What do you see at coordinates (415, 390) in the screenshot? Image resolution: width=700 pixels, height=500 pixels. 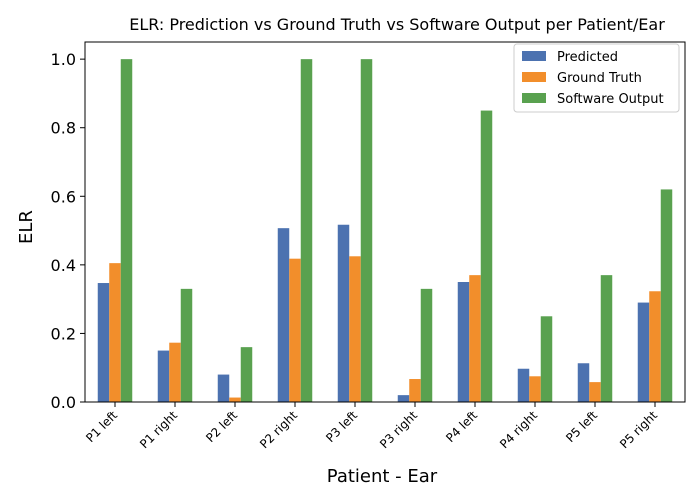 I see `bar-ground-truth-p3-right` at bounding box center [415, 390].